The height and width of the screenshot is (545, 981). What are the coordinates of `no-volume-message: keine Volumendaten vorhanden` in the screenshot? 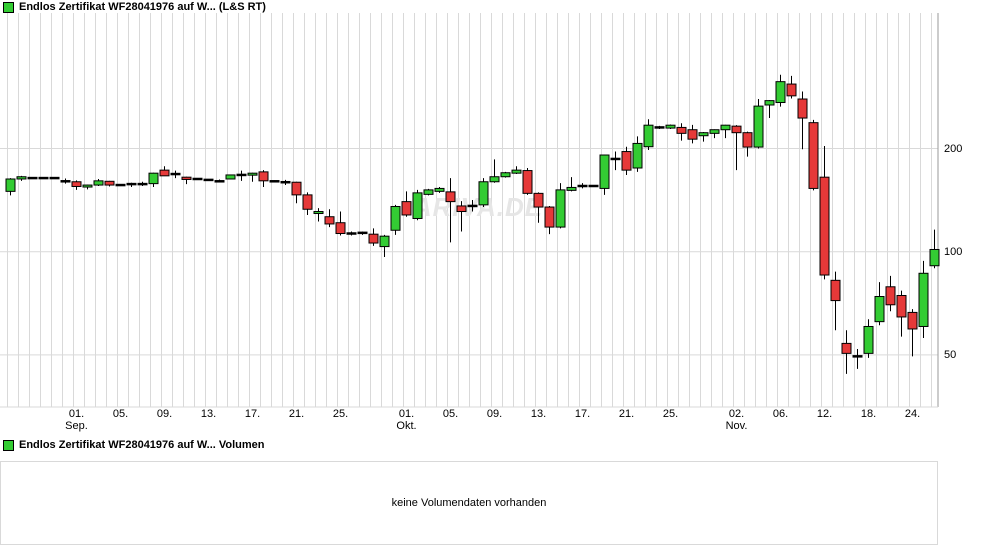 It's located at (469, 503).